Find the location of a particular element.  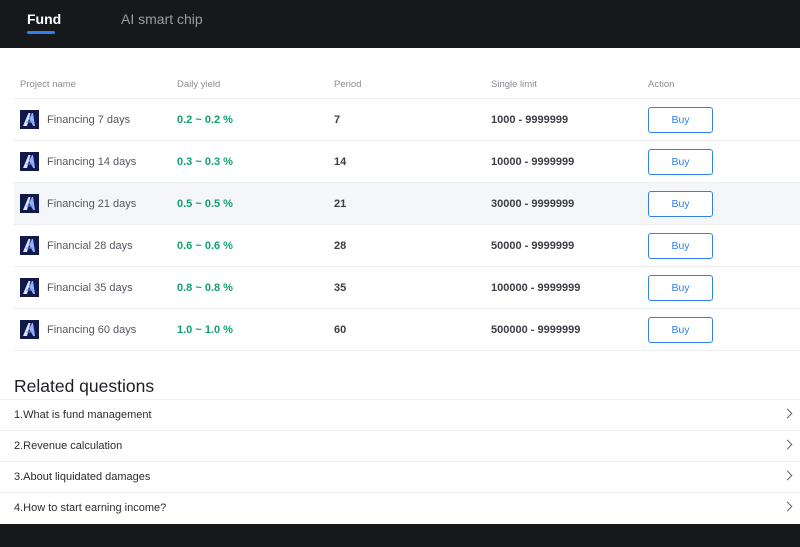

single-limit: 1000 - 9999999 is located at coordinates (530, 120).